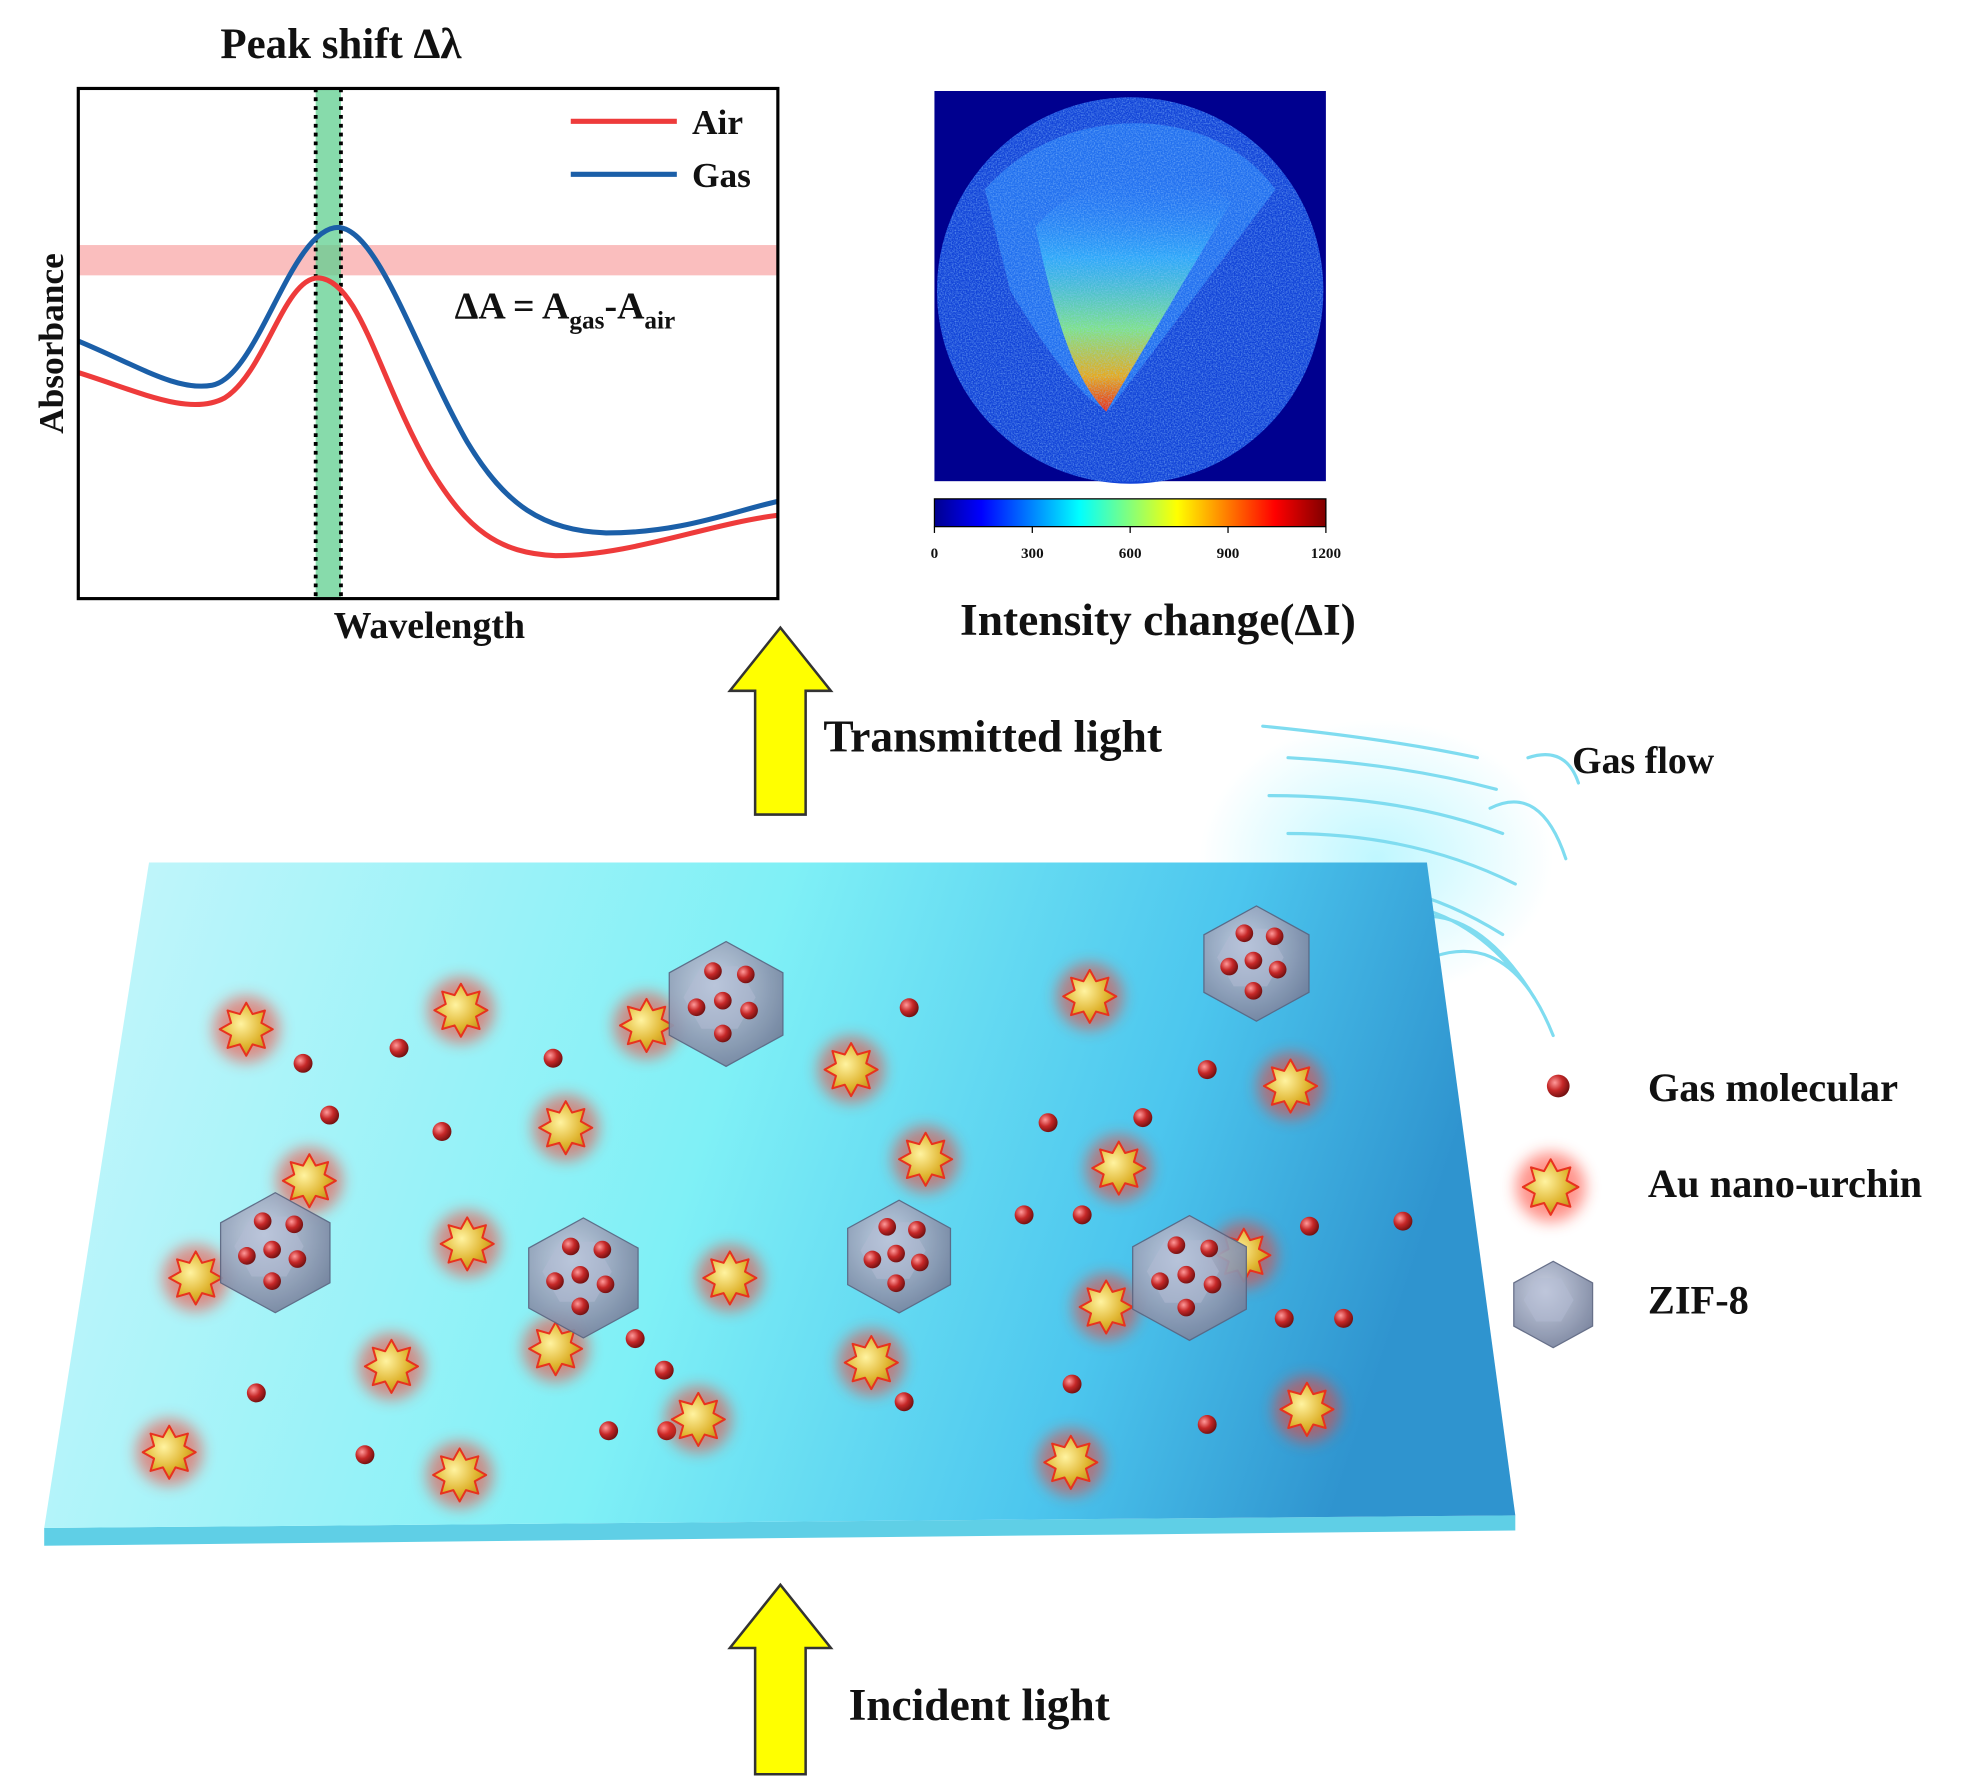 This screenshot has width=1980, height=1792. I want to click on legend-label: ZIF-8, so click(1698, 1299).